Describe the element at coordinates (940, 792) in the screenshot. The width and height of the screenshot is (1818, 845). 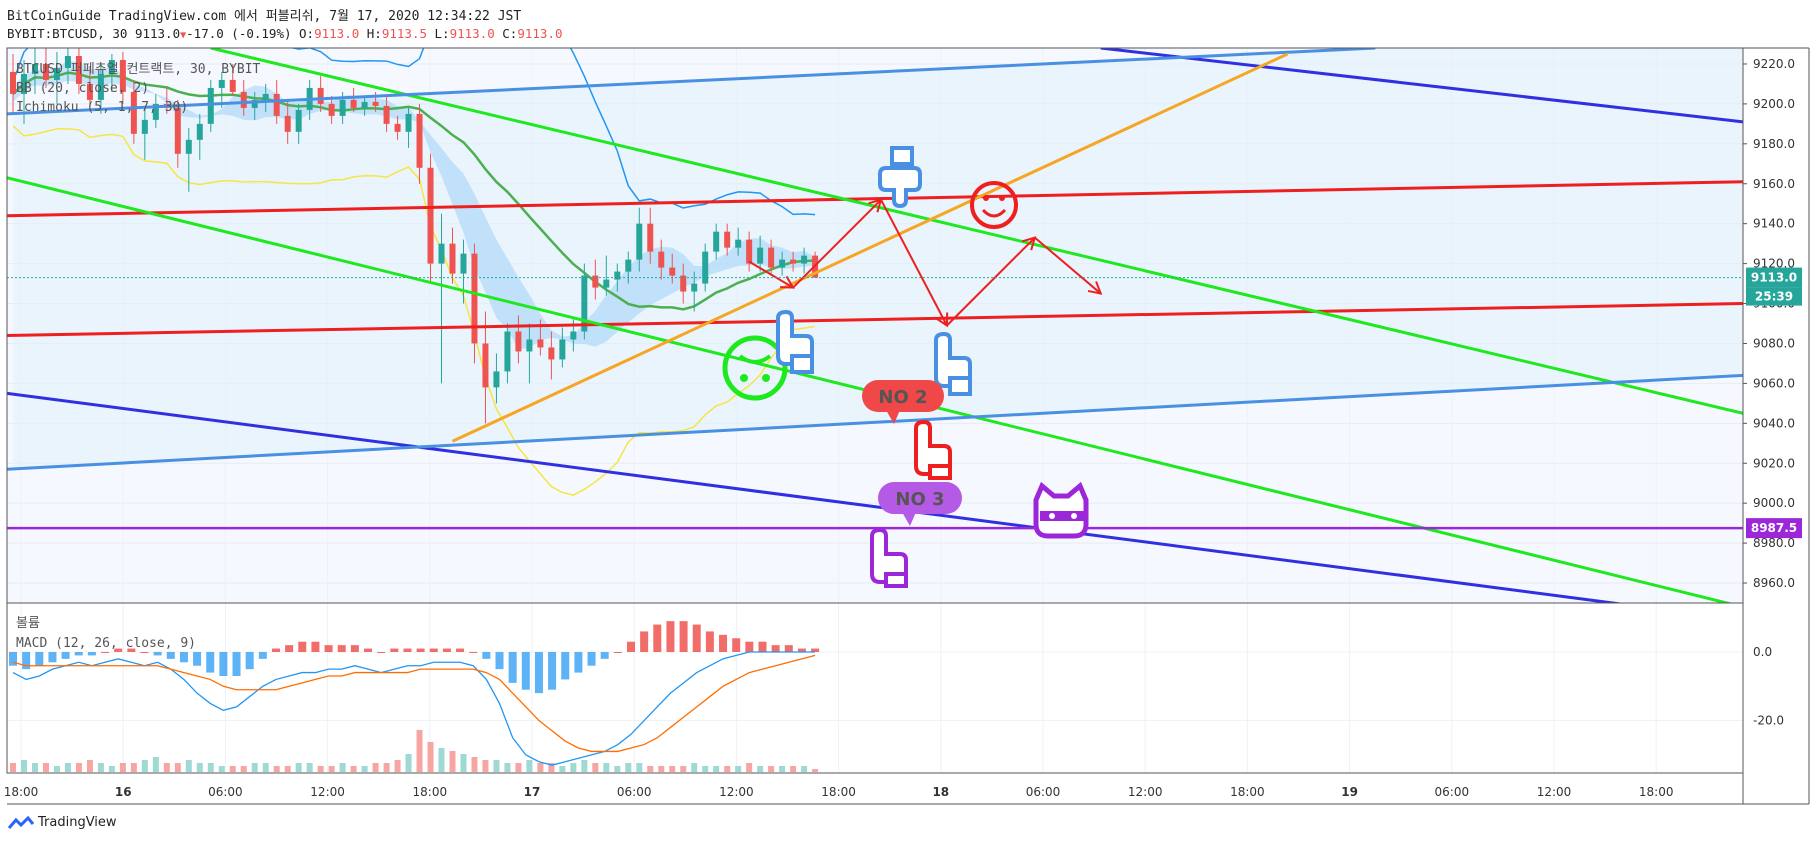
I see `time-tick-label: 18` at that location.